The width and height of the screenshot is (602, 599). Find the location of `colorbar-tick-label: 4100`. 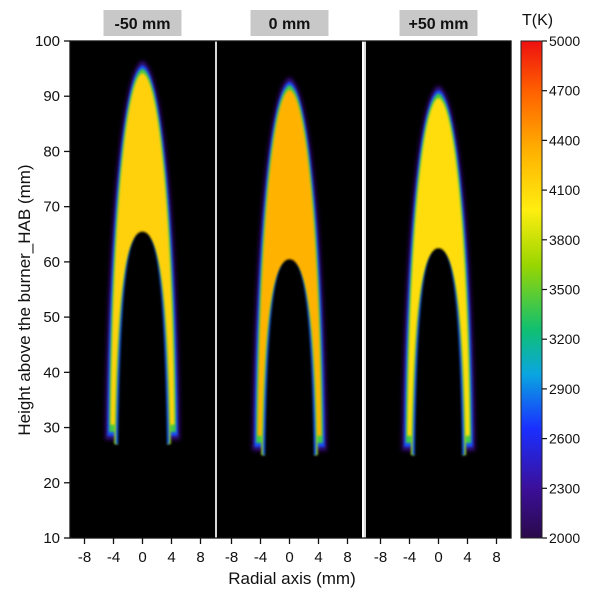

colorbar-tick-label: 4100 is located at coordinates (564, 190).